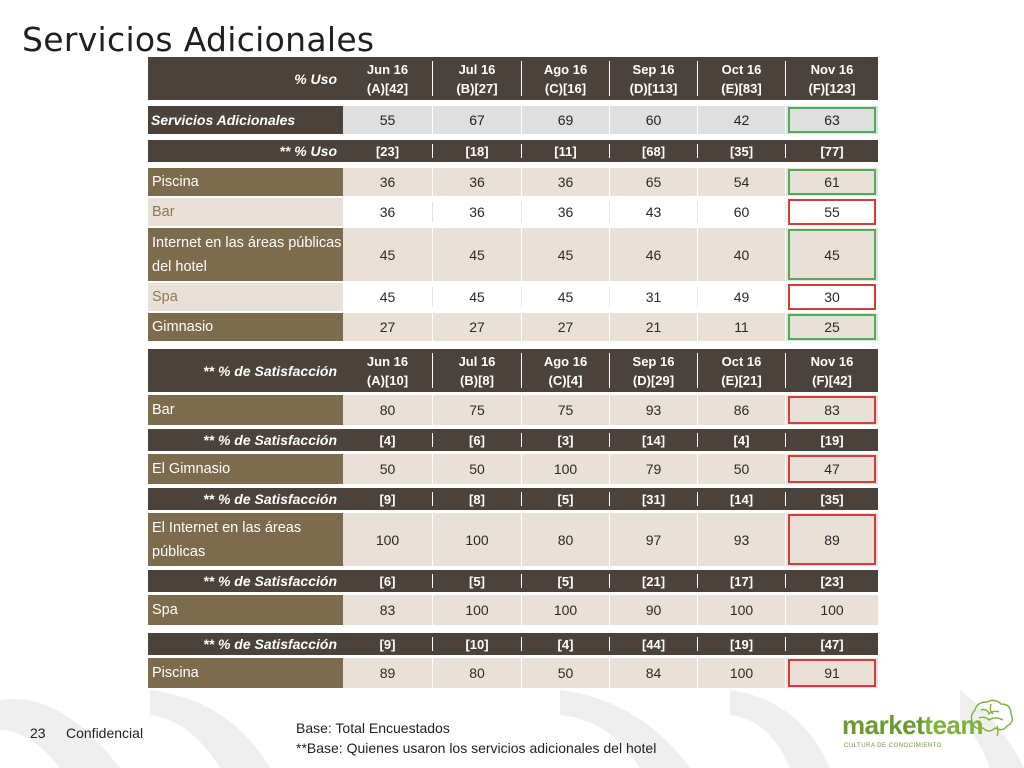  Describe the element at coordinates (653, 673) in the screenshot. I see `satisfaccion-value-cell: 84` at that location.